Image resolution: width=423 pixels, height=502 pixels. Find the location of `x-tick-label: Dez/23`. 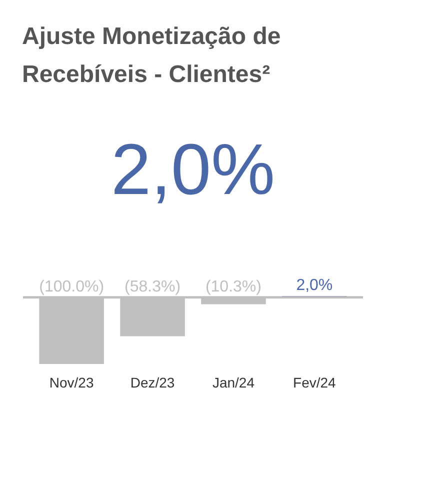

x-tick-label: Dez/23 is located at coordinates (152, 382).